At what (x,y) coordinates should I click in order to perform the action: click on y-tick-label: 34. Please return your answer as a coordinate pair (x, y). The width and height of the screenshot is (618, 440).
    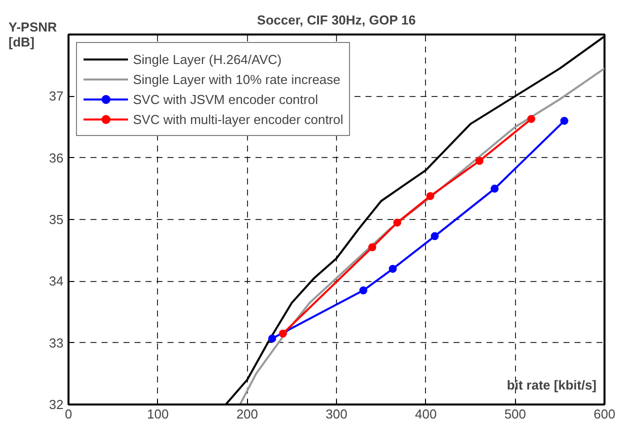
    Looking at the image, I should click on (56, 281).